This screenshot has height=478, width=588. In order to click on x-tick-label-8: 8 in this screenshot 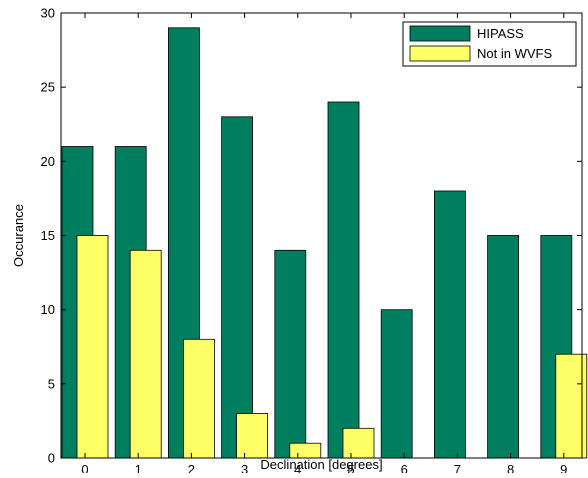, I will do `click(510, 467)`.